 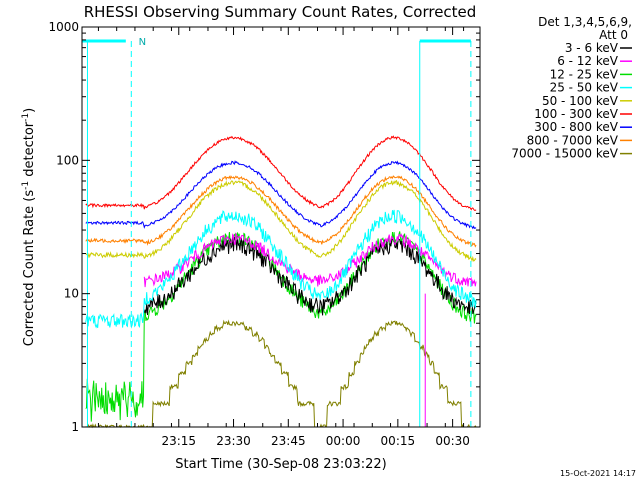 I want to click on timestamp: 15-Oct-2021 14:17, so click(x=598, y=473).